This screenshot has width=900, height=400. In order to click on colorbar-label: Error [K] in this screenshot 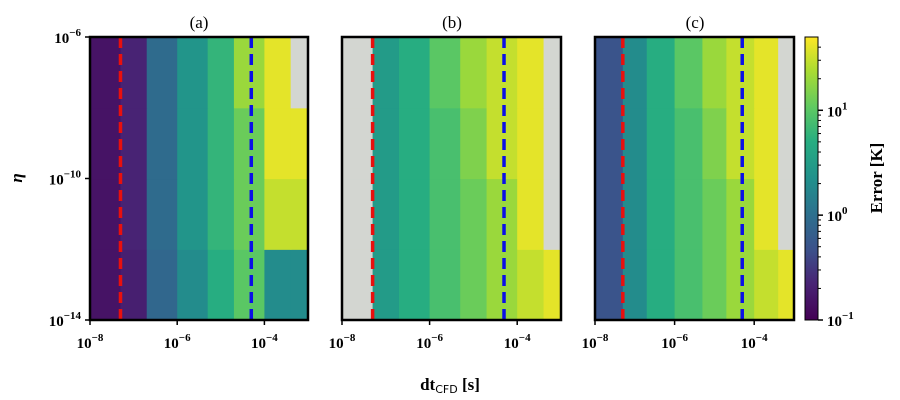, I will do `click(876, 178)`.